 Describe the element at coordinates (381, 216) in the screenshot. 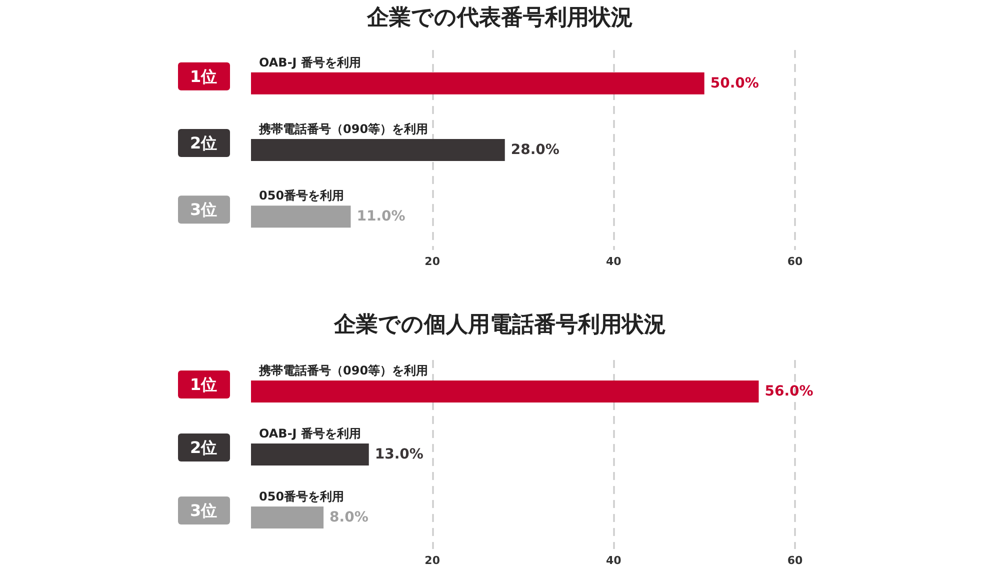

I see `data-label: 11.0%` at that location.